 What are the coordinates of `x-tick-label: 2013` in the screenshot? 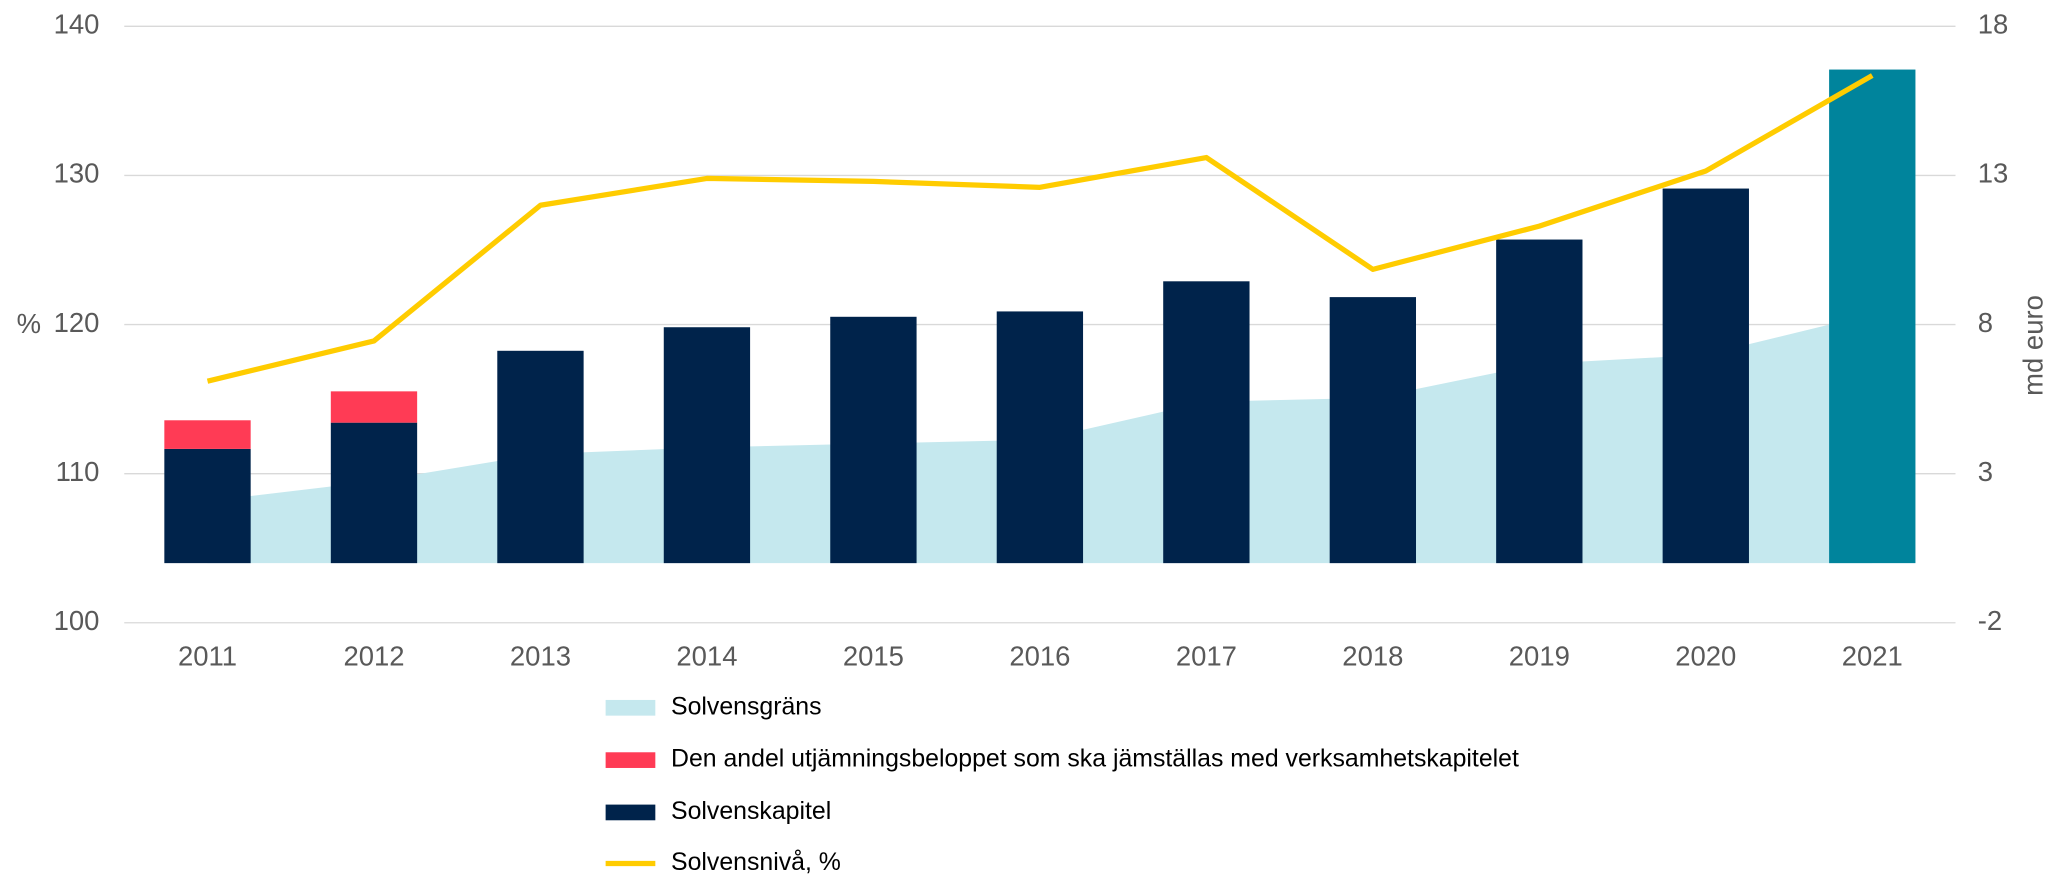 It's located at (540, 655).